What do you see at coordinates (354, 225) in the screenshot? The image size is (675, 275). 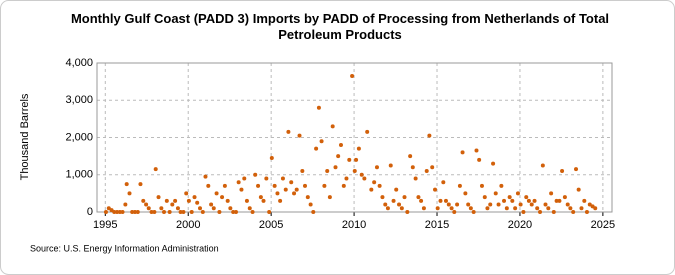 I see `x-tick-label: 2010` at bounding box center [354, 225].